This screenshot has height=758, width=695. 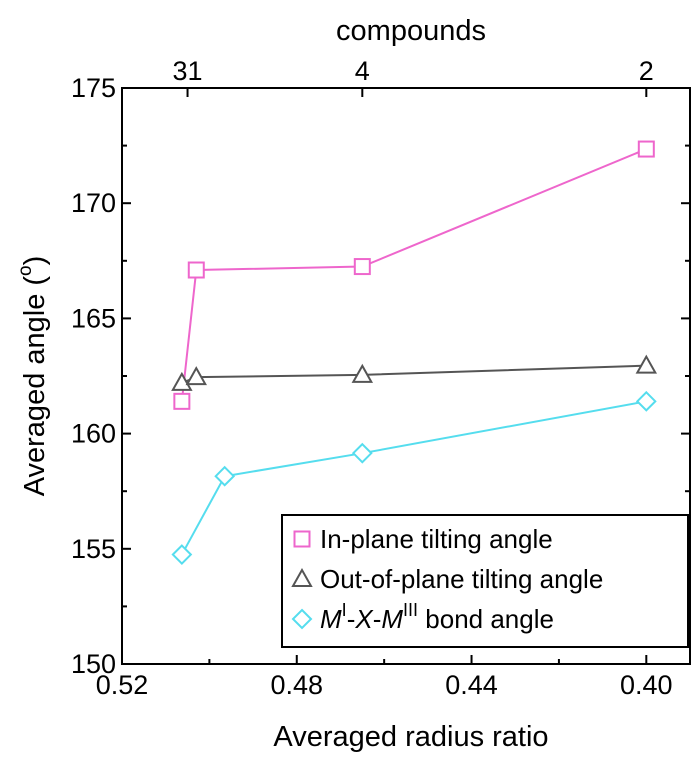 What do you see at coordinates (302, 539) in the screenshot?
I see `legend-marker-square` at bounding box center [302, 539].